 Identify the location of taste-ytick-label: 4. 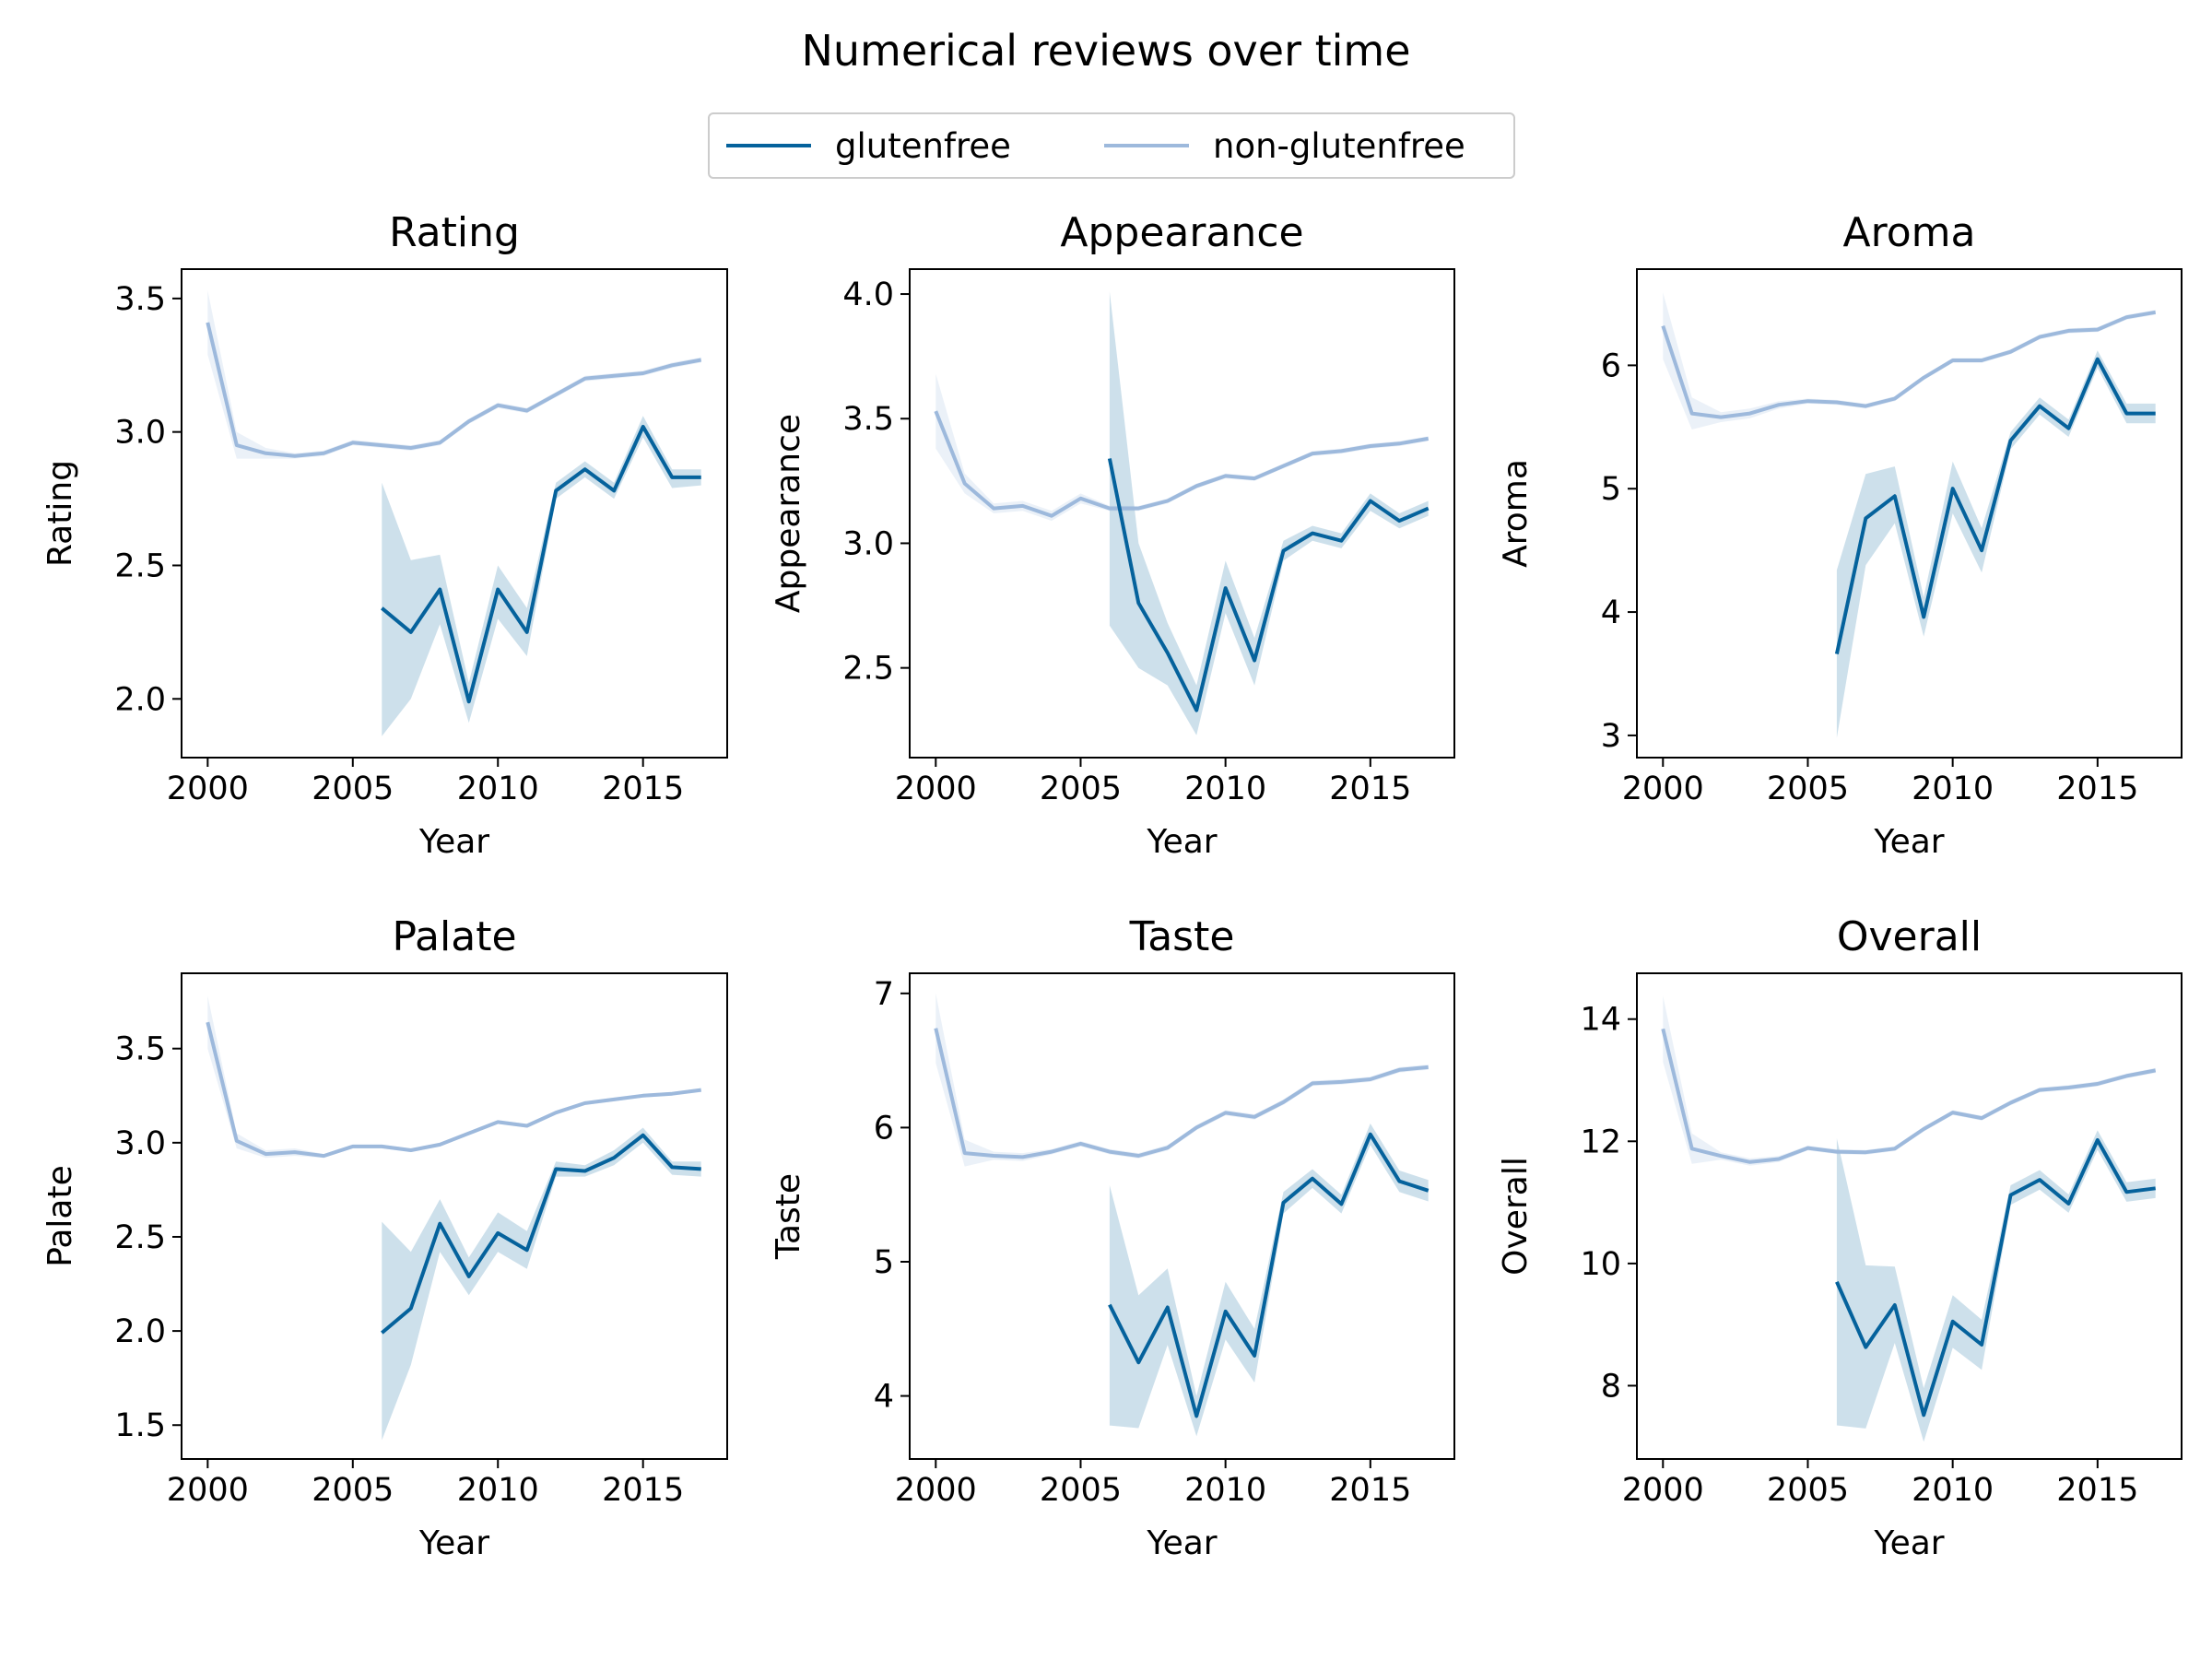
(884, 1397).